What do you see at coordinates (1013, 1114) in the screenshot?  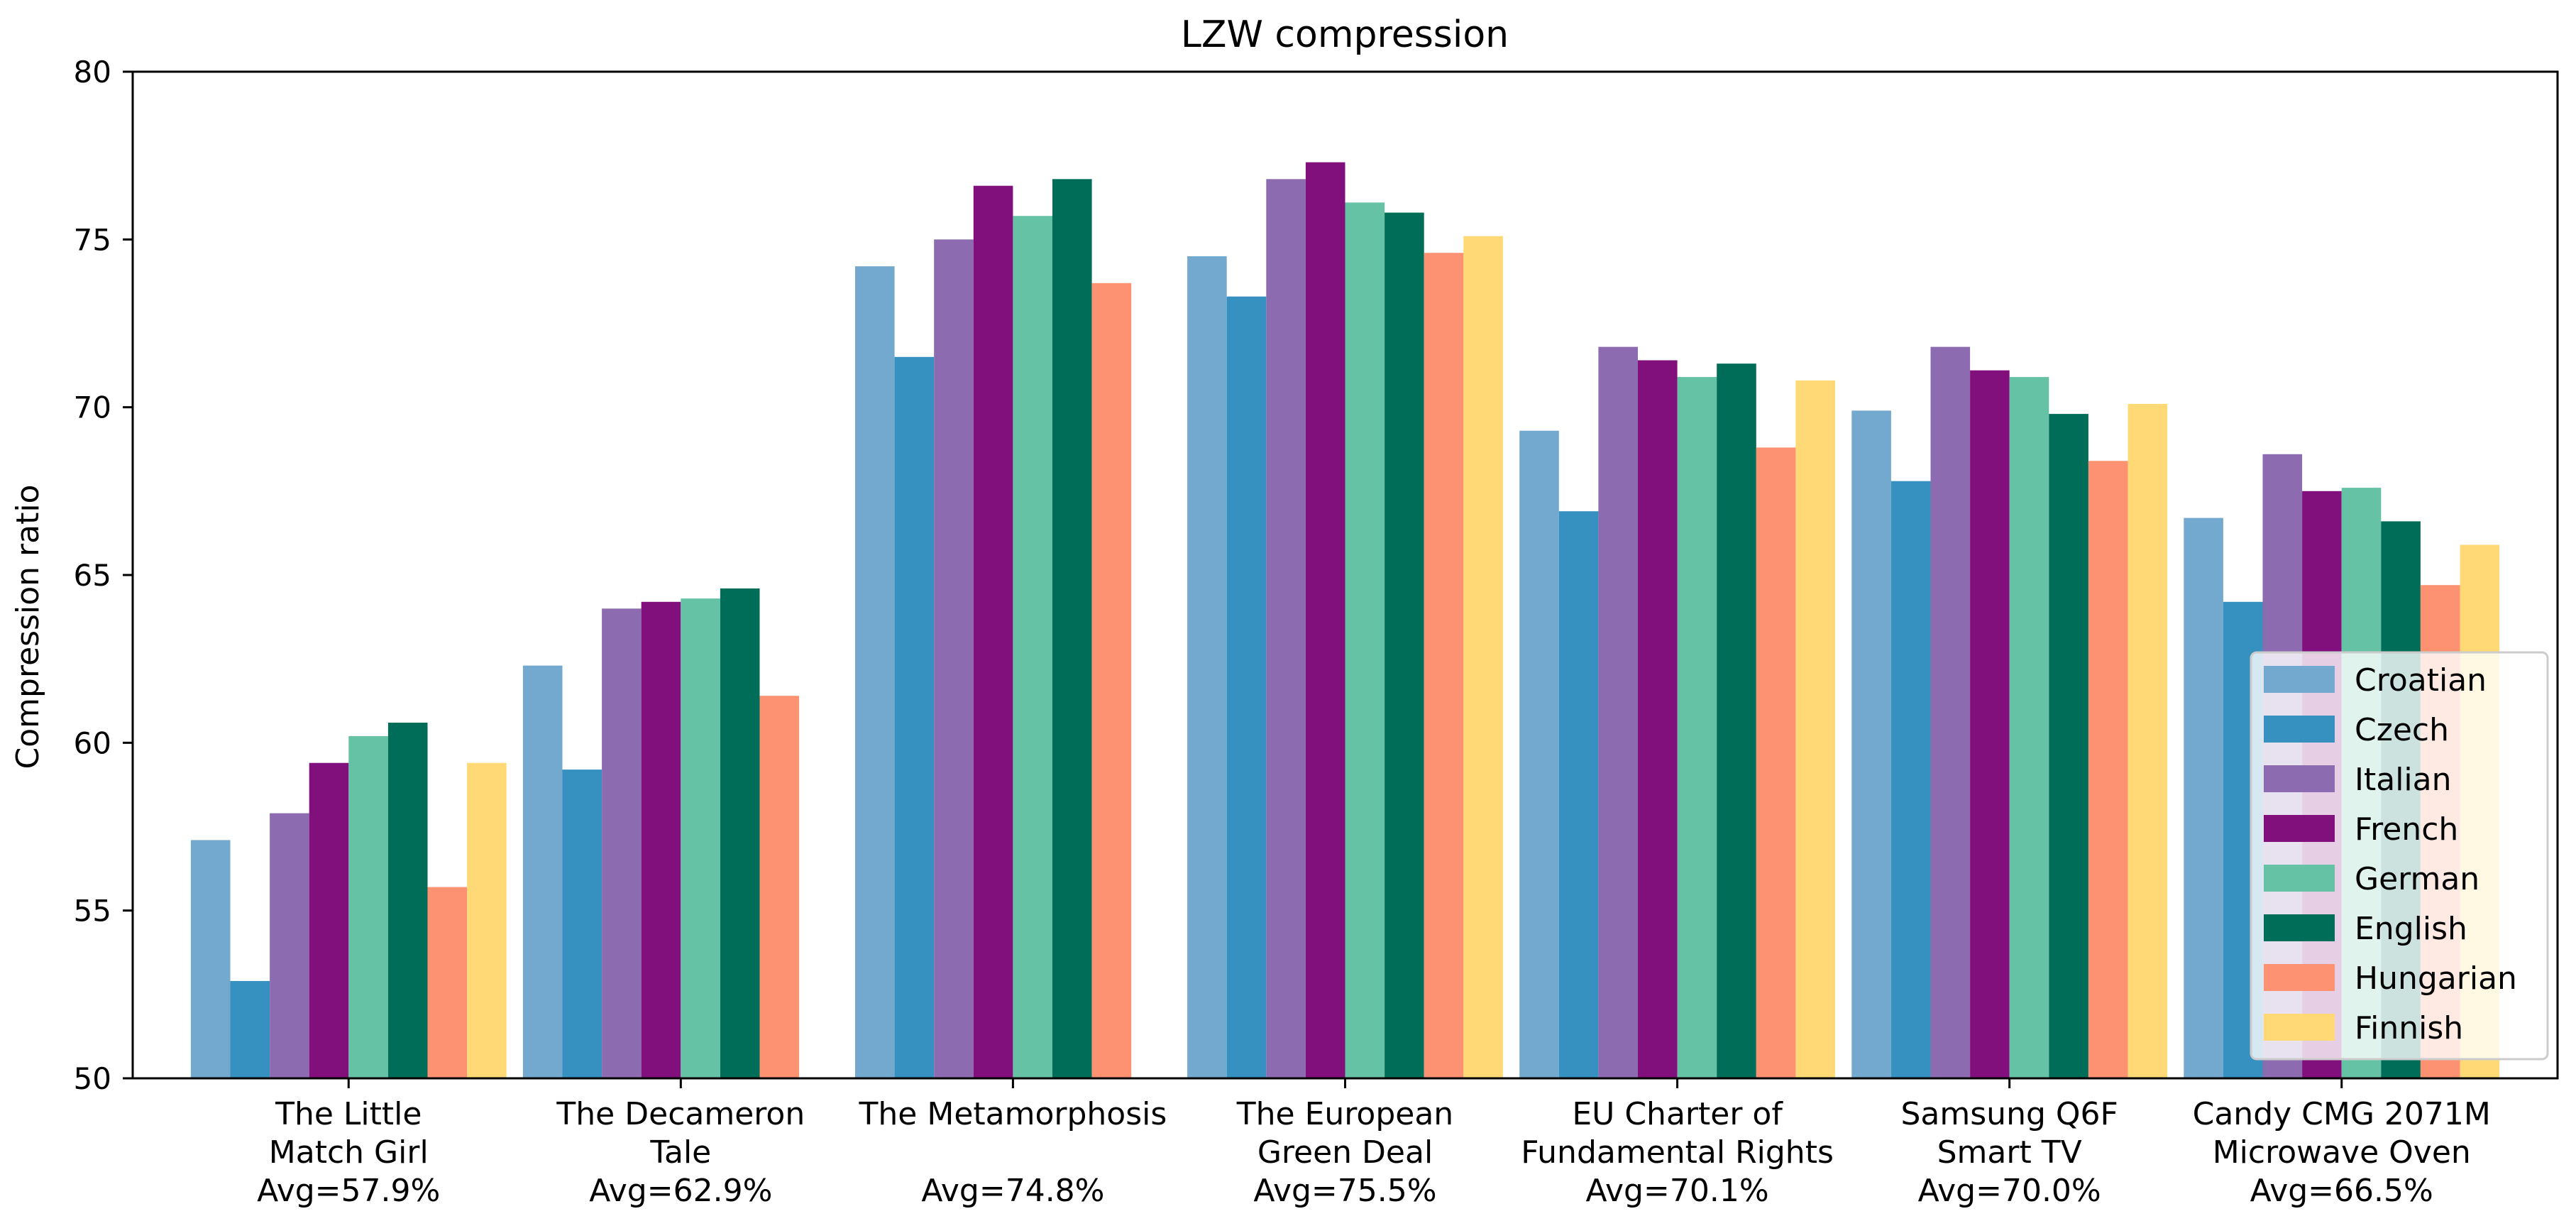 I see `x-tick-label: The Metamorphosis` at bounding box center [1013, 1114].